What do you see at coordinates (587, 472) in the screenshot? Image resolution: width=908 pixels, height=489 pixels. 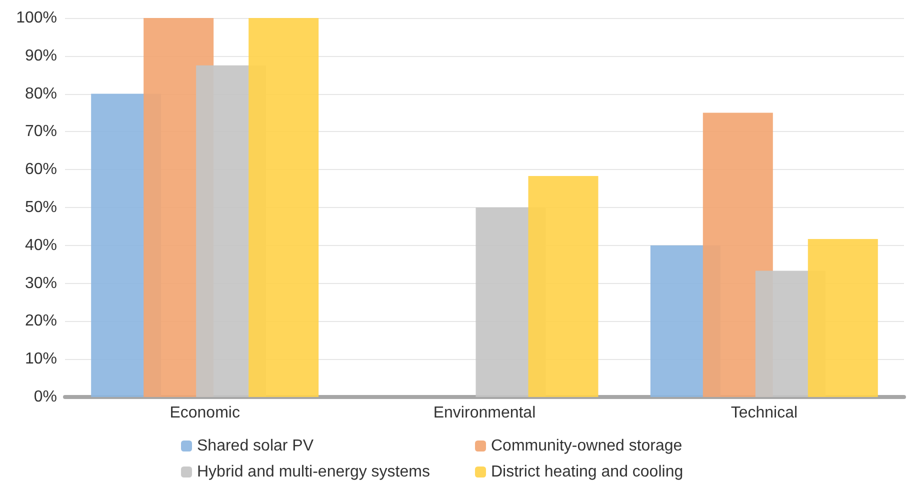 I see `legend-label: District heating and cooling` at bounding box center [587, 472].